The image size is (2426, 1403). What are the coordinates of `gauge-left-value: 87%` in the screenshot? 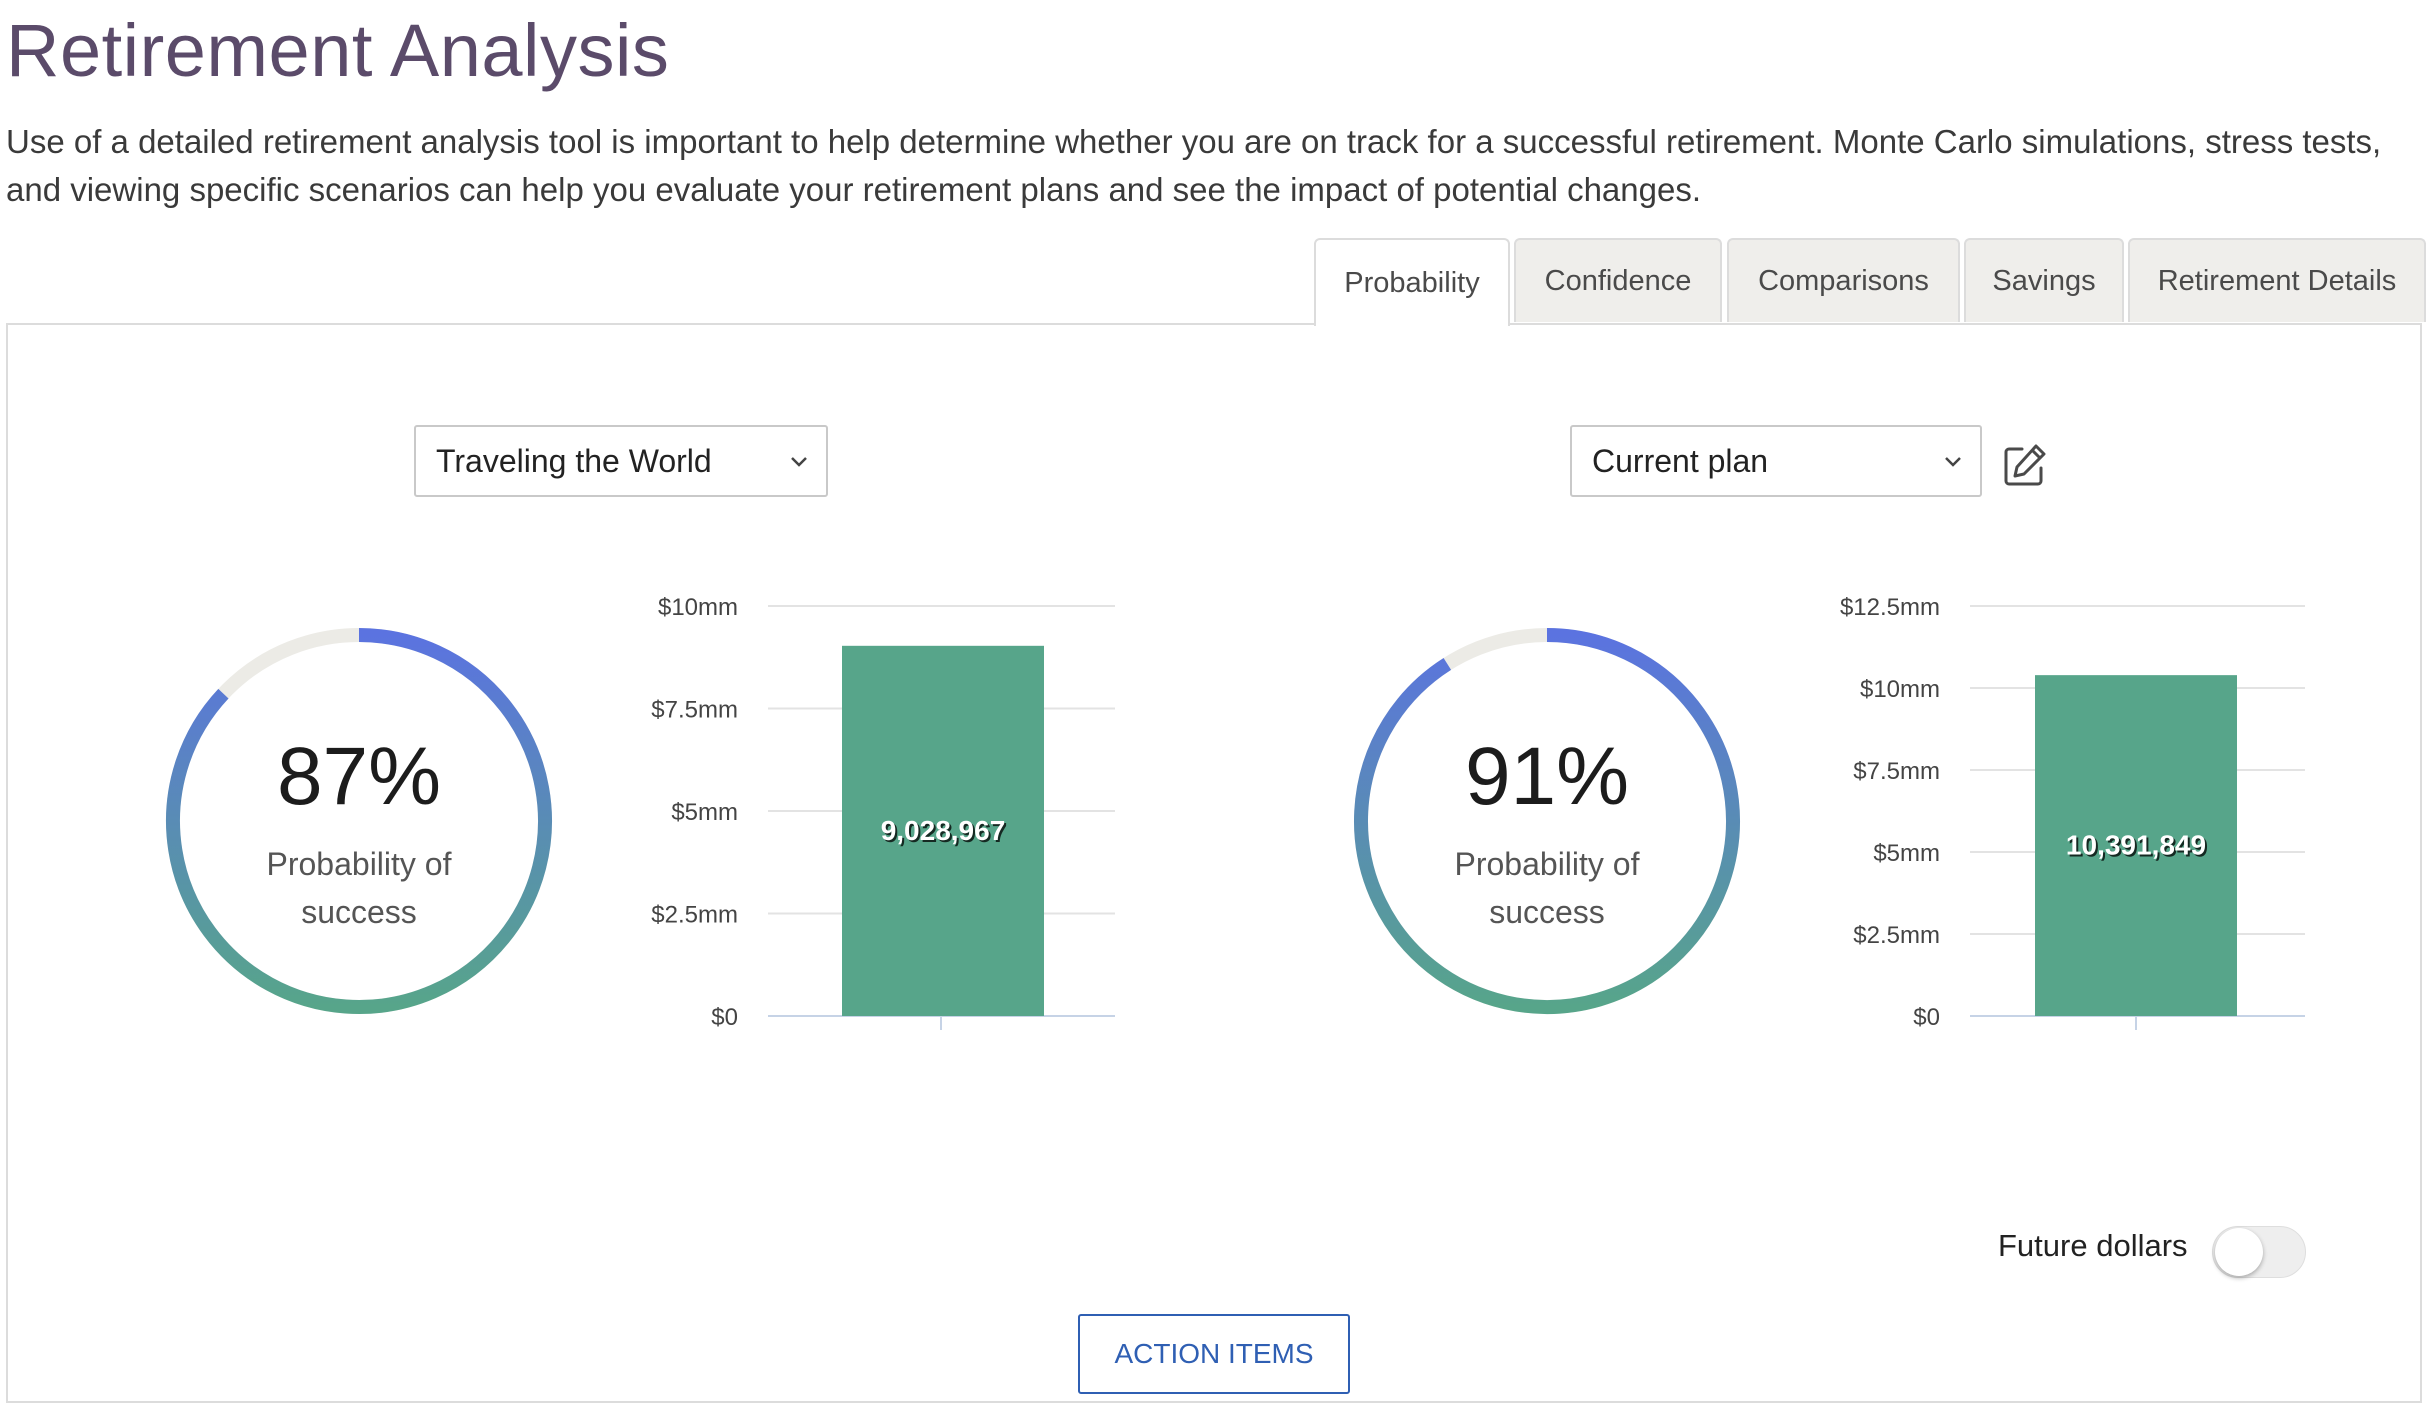 It's located at (359, 776).